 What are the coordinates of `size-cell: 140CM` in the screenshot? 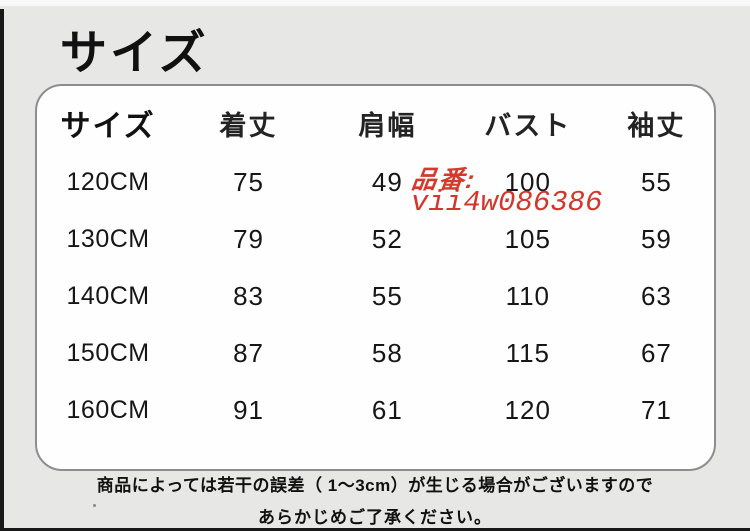 It's located at (108, 296).